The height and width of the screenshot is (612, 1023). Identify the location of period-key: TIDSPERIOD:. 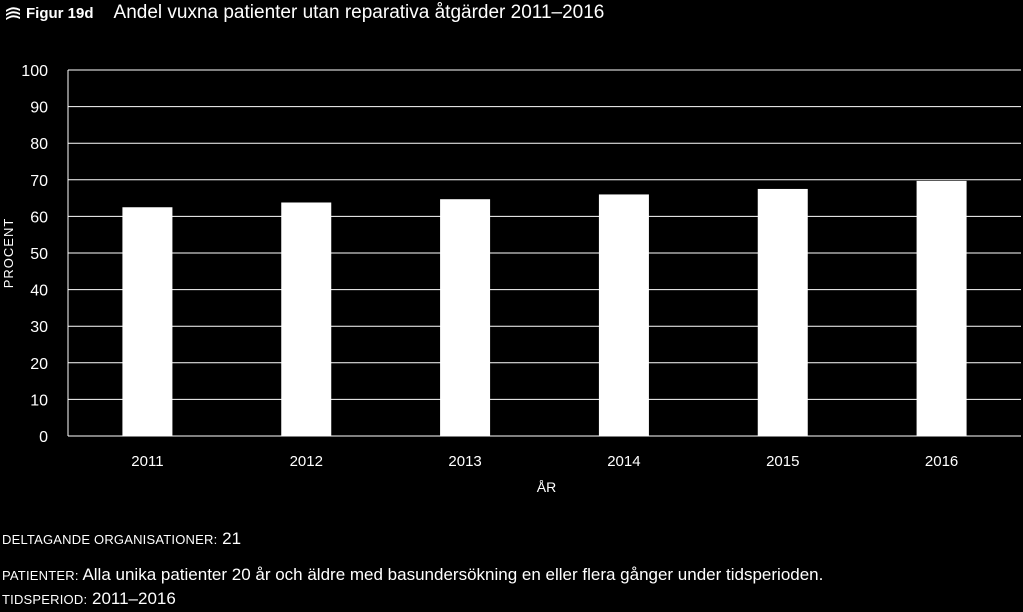
(45, 599).